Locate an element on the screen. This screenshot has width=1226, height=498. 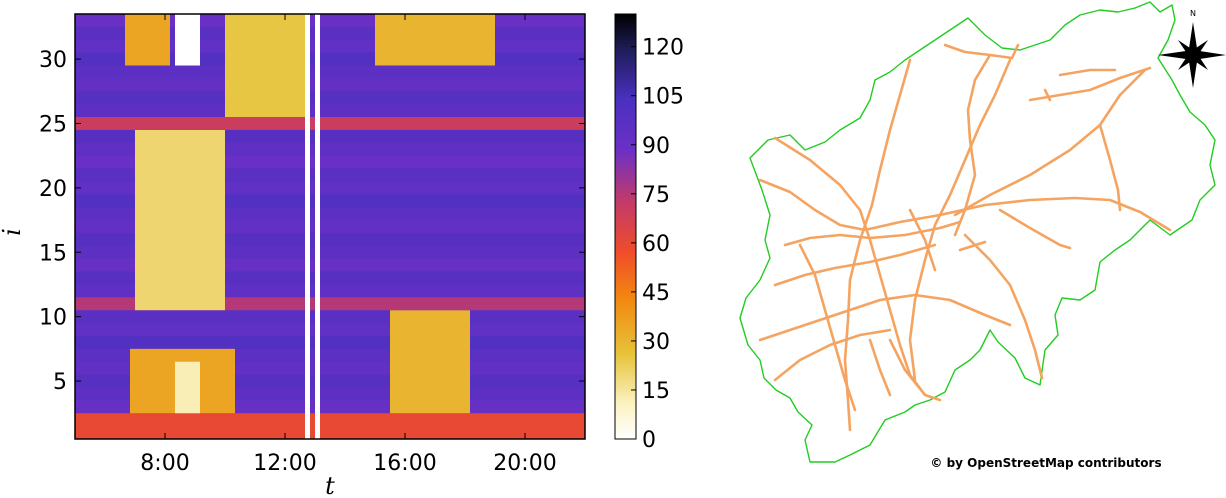
y-tick-label: 15 is located at coordinates (53, 253).